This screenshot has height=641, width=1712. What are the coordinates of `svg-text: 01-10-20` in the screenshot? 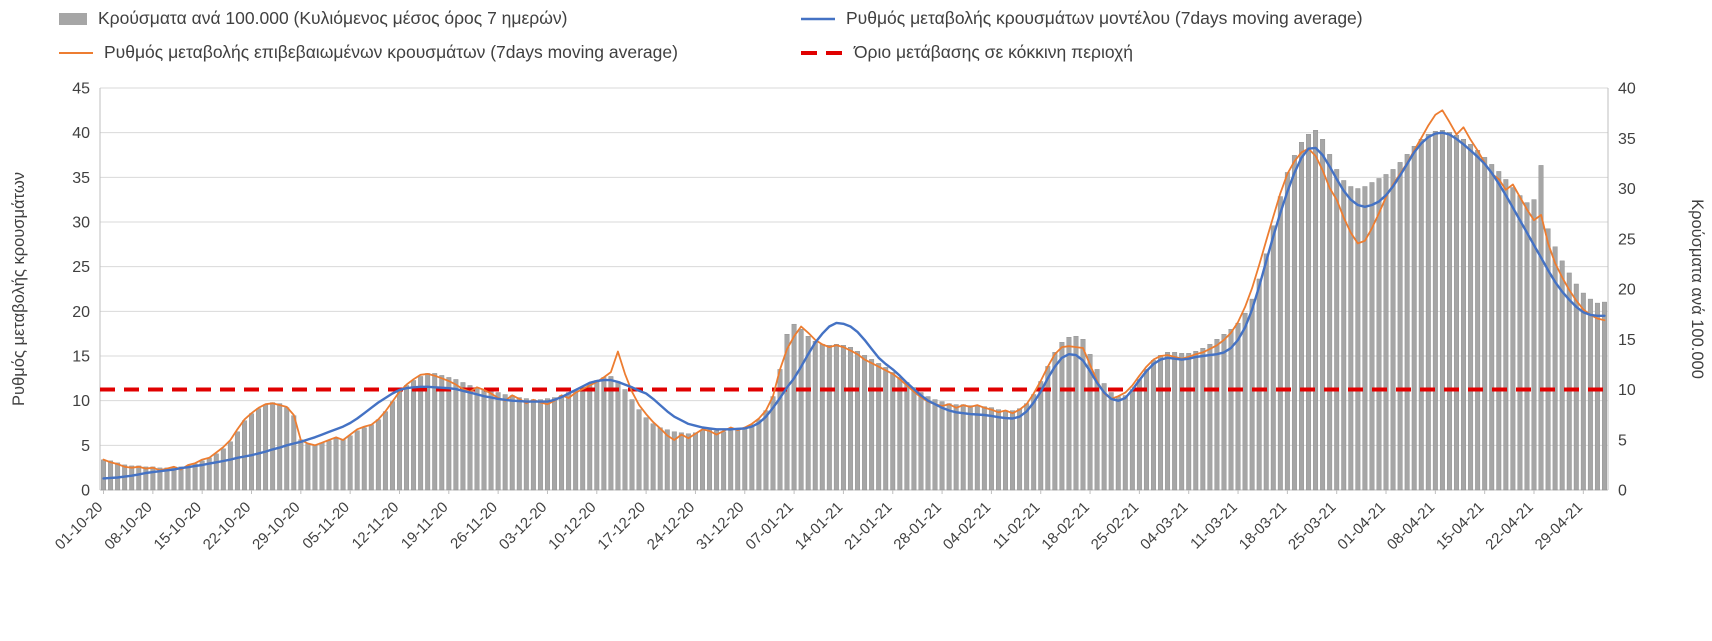 It's located at (79, 526).